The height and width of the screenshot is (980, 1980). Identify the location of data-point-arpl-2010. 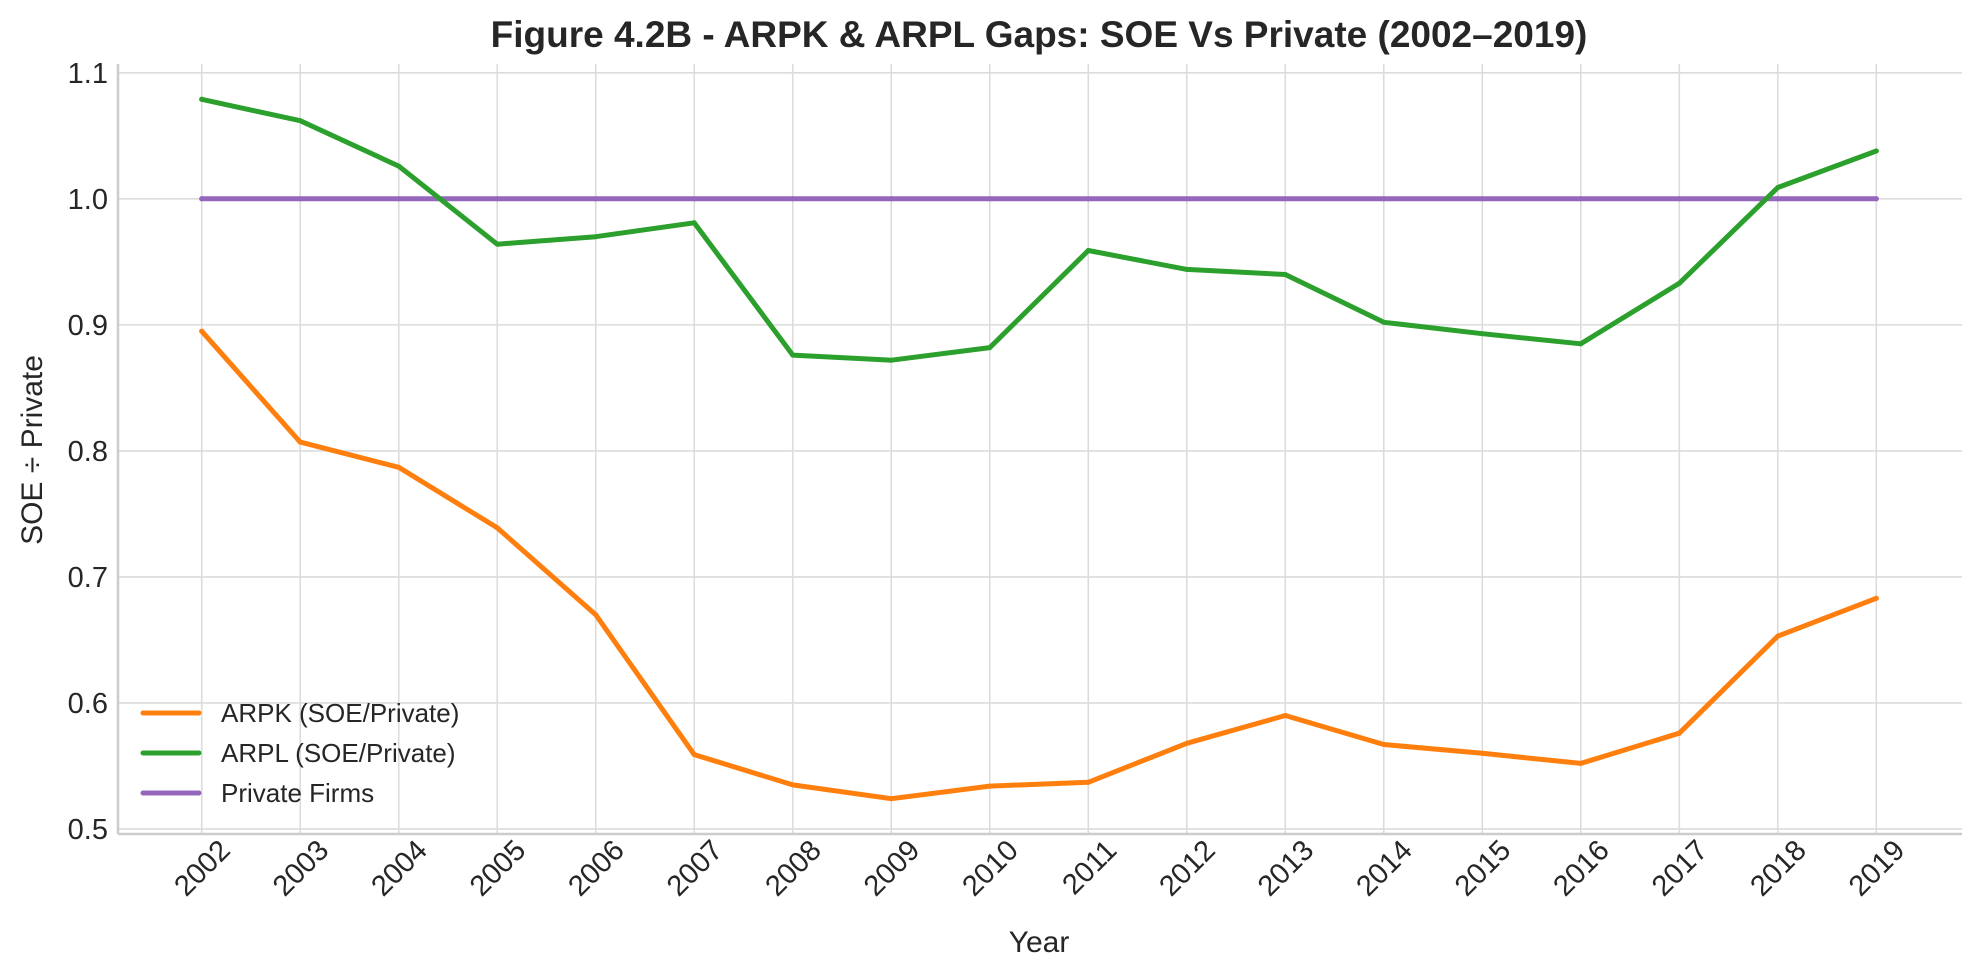
(990, 348).